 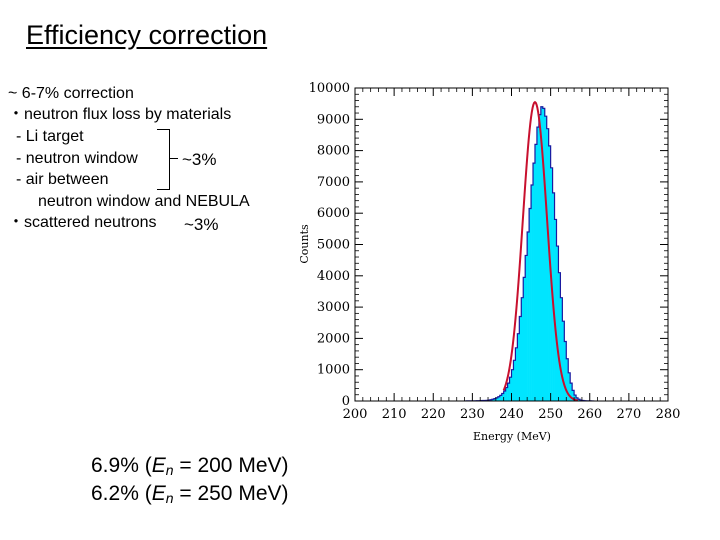 What do you see at coordinates (147, 35) in the screenshot?
I see `page-title: Efficiency correction` at bounding box center [147, 35].